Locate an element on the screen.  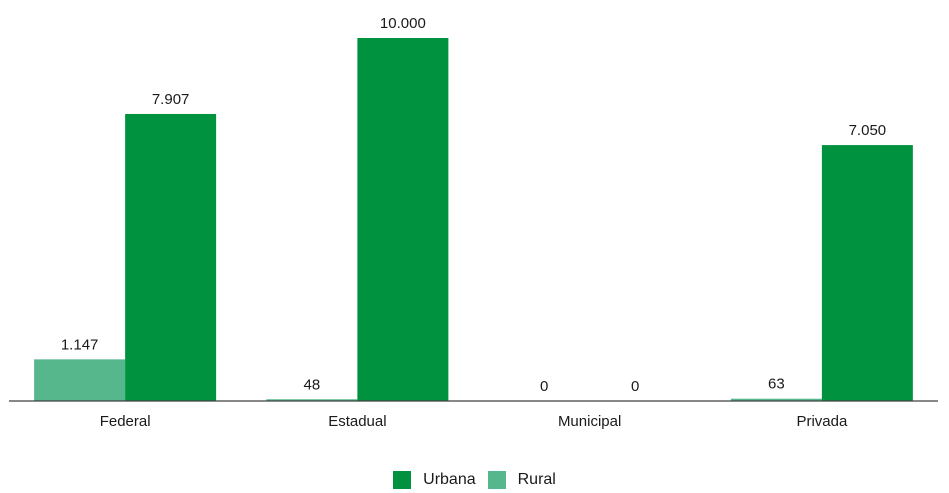
legend-label-rural: Rural is located at coordinates (536, 479).